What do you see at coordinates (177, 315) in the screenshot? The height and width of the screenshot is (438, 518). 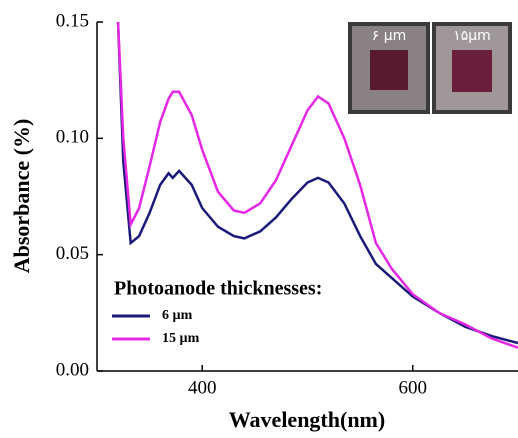 I see `legend-label: 6 µm` at bounding box center [177, 315].